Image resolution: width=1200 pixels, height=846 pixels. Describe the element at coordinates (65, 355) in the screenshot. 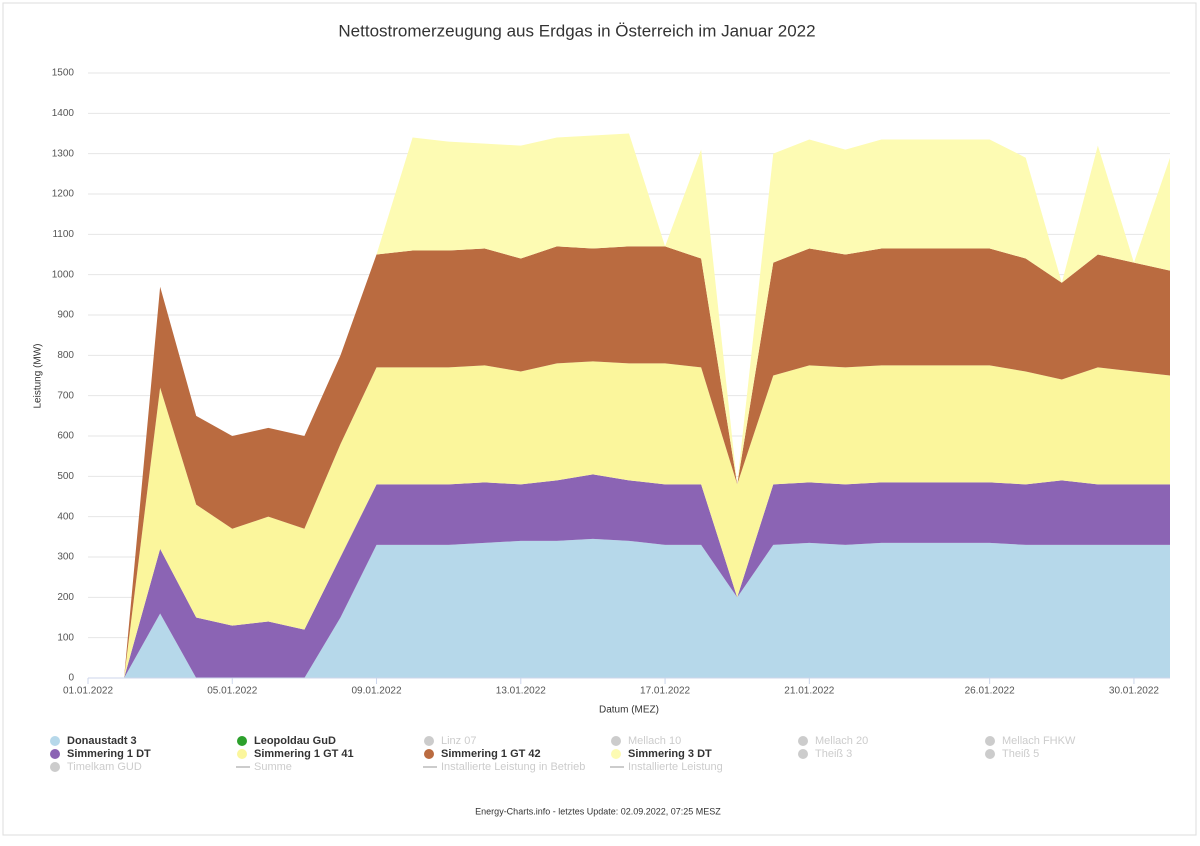

I see `y-tick-label: 800` at that location.